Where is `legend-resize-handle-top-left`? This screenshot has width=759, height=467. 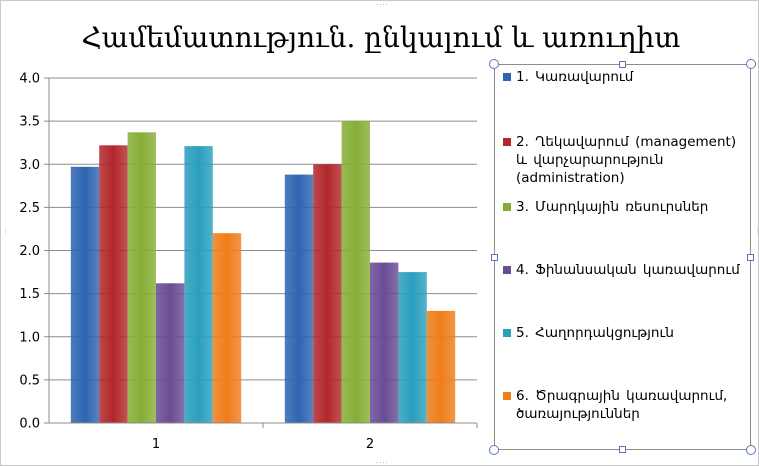
legend-resize-handle-top-left is located at coordinates (494, 64).